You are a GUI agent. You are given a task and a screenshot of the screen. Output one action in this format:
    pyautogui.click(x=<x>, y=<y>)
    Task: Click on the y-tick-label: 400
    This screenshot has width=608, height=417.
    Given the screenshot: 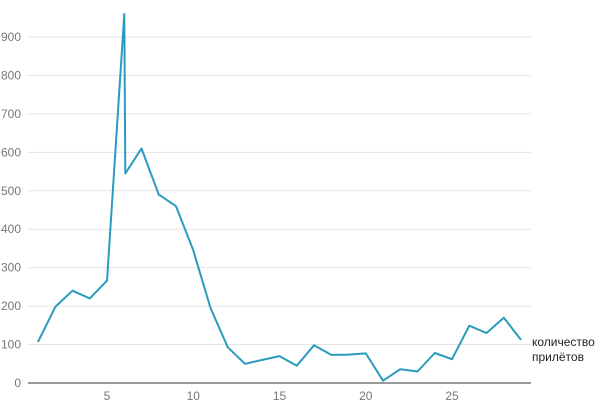 What is the action you would take?
    pyautogui.click(x=11, y=229)
    